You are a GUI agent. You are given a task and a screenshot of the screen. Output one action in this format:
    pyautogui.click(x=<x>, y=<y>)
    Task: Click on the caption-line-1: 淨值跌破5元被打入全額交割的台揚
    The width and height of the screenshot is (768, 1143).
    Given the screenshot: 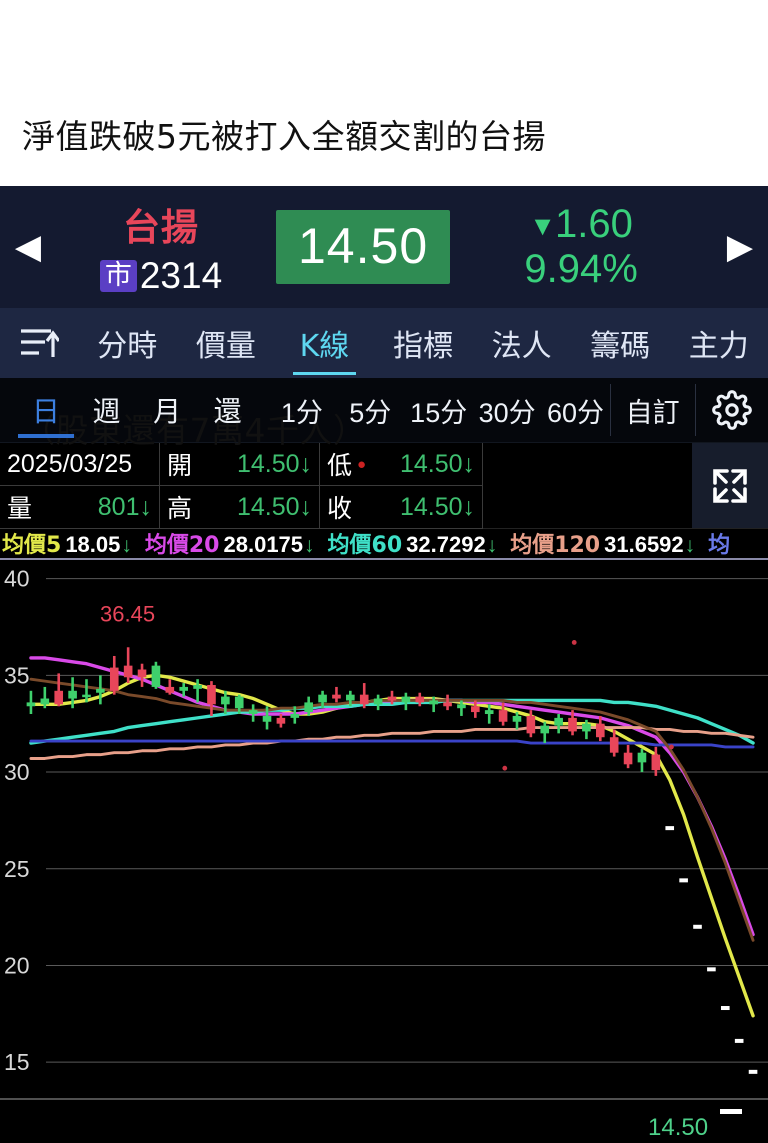 What is the action you would take?
    pyautogui.click(x=284, y=136)
    